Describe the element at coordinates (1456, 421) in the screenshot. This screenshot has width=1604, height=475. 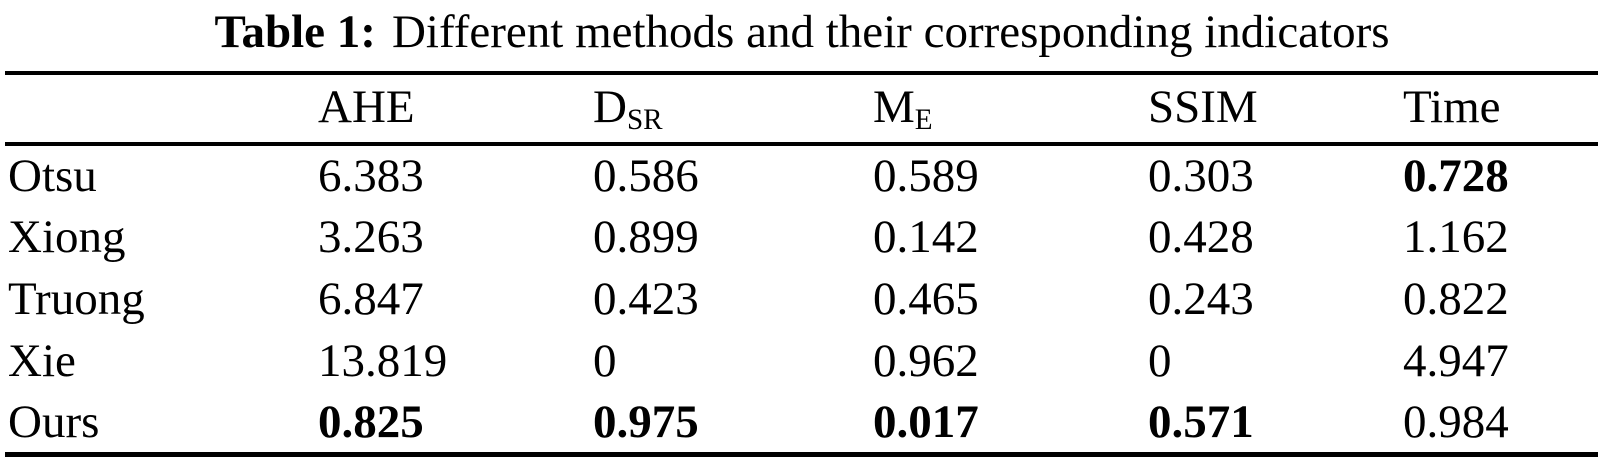
I see `cell-time: 0.984` at that location.